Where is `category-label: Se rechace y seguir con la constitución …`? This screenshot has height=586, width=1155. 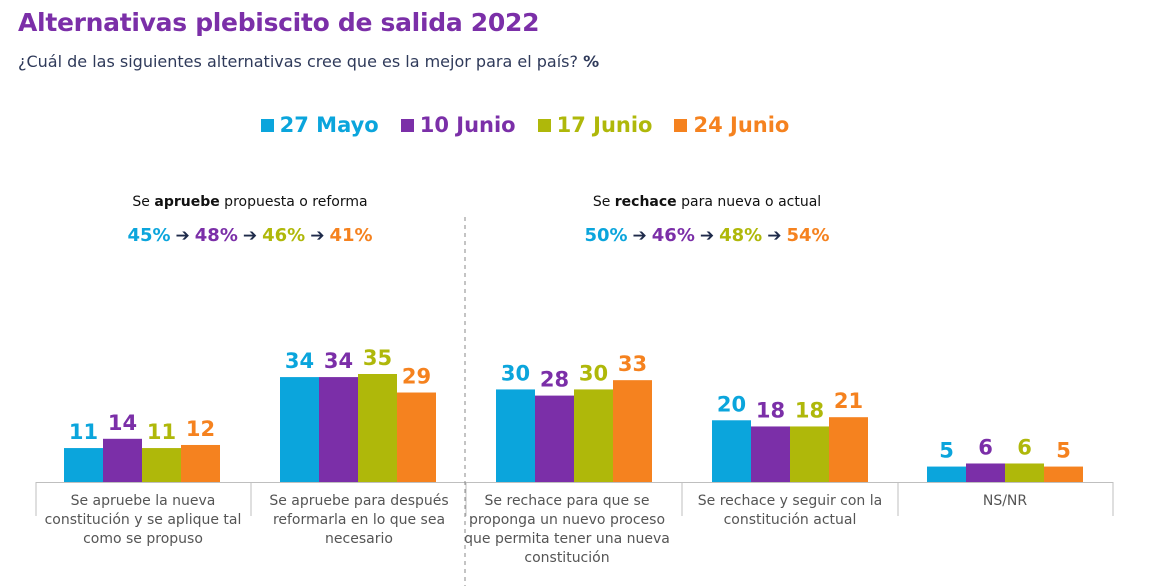 category-label: Se rechace y seguir con la constitución … is located at coordinates (790, 510).